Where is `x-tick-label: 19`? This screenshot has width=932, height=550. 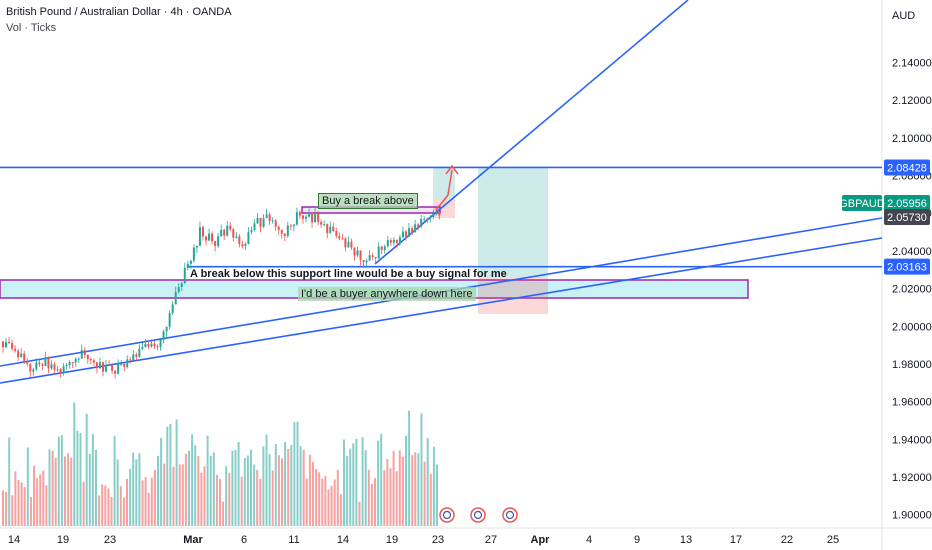
x-tick-label: 19 is located at coordinates (392, 540).